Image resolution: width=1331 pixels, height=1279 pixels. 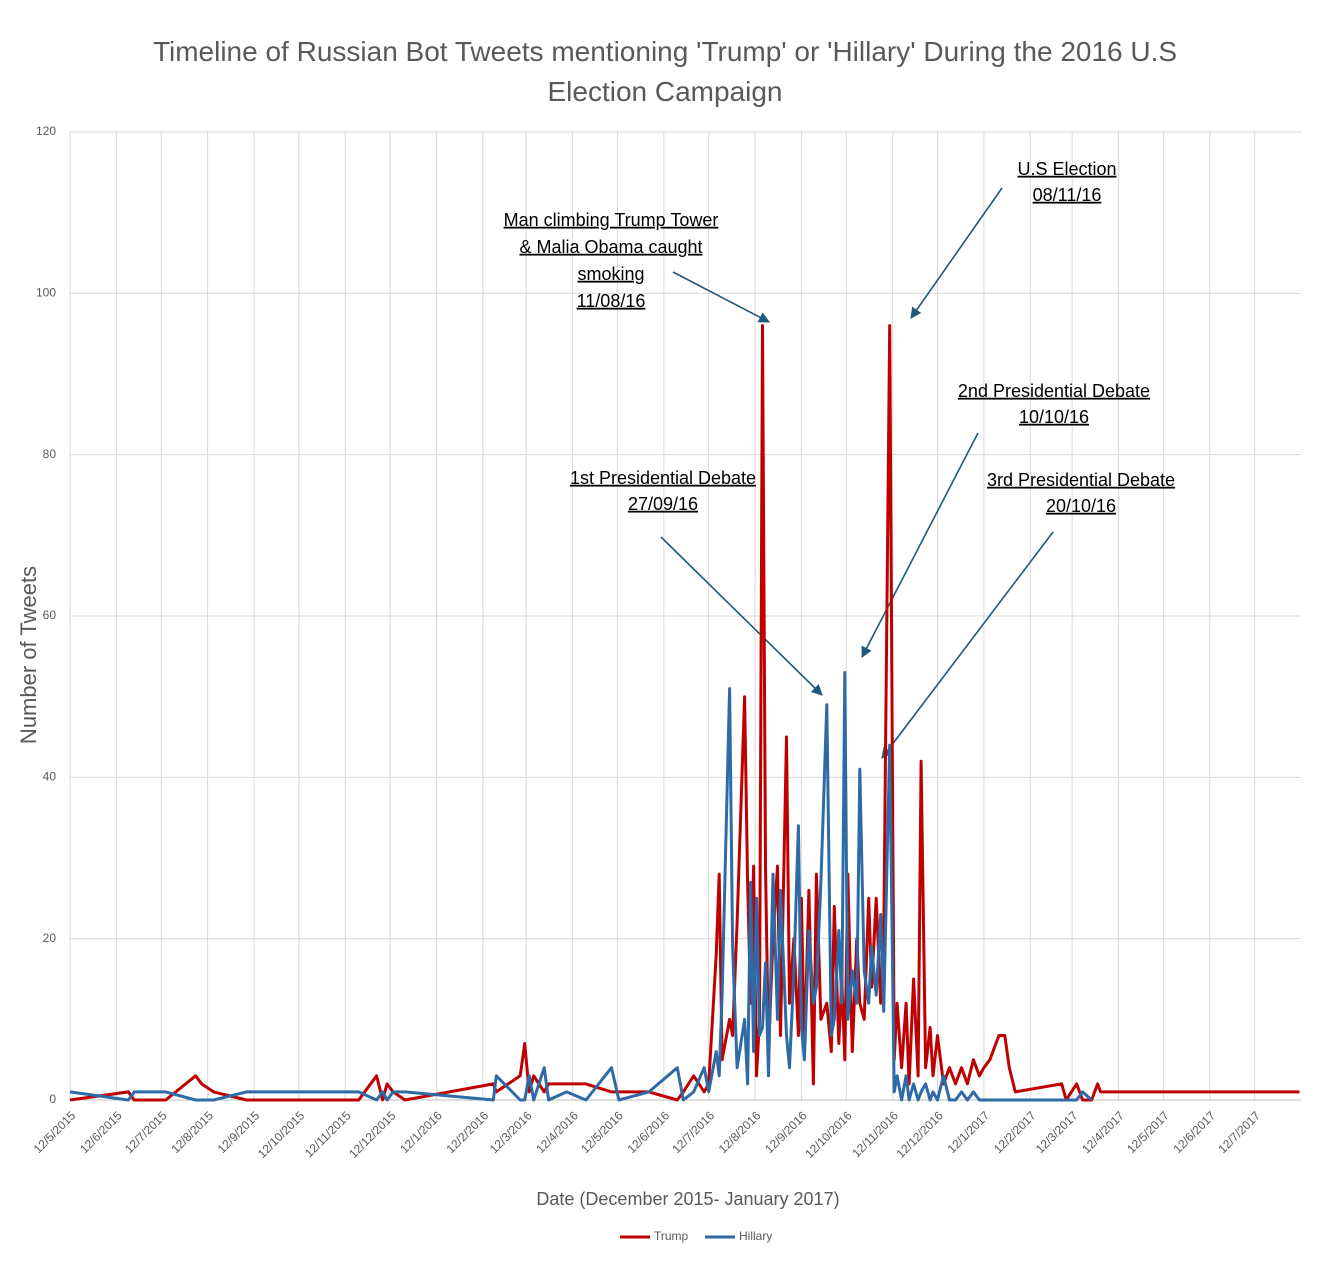 I want to click on annotation: 3rd Presidential Debate, so click(x=1081, y=480).